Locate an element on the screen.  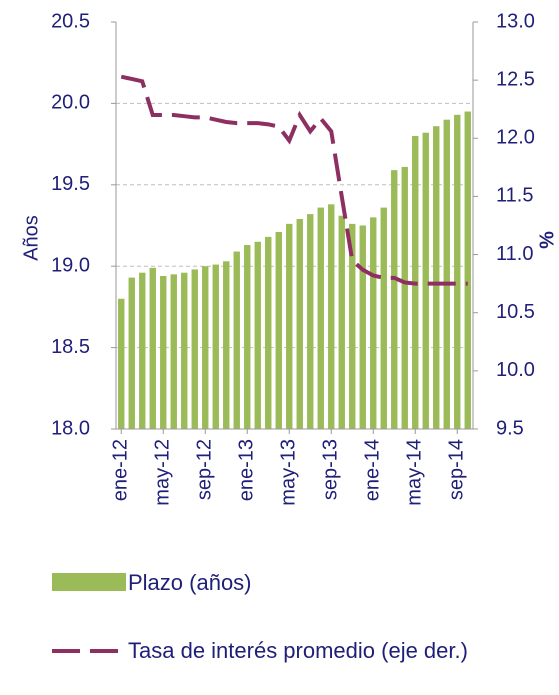
y-tick-label: 19.0 is located at coordinates (70, 265).